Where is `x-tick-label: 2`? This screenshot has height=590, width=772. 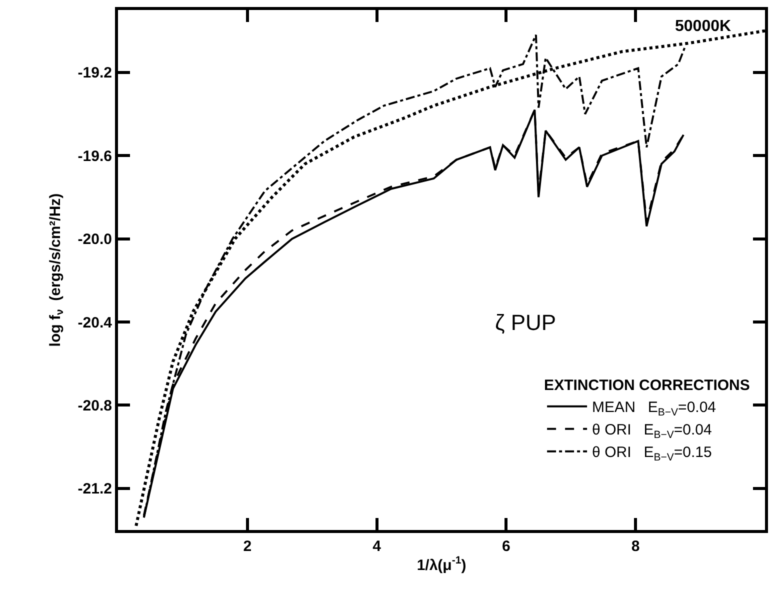 x-tick-label: 2 is located at coordinates (247, 546).